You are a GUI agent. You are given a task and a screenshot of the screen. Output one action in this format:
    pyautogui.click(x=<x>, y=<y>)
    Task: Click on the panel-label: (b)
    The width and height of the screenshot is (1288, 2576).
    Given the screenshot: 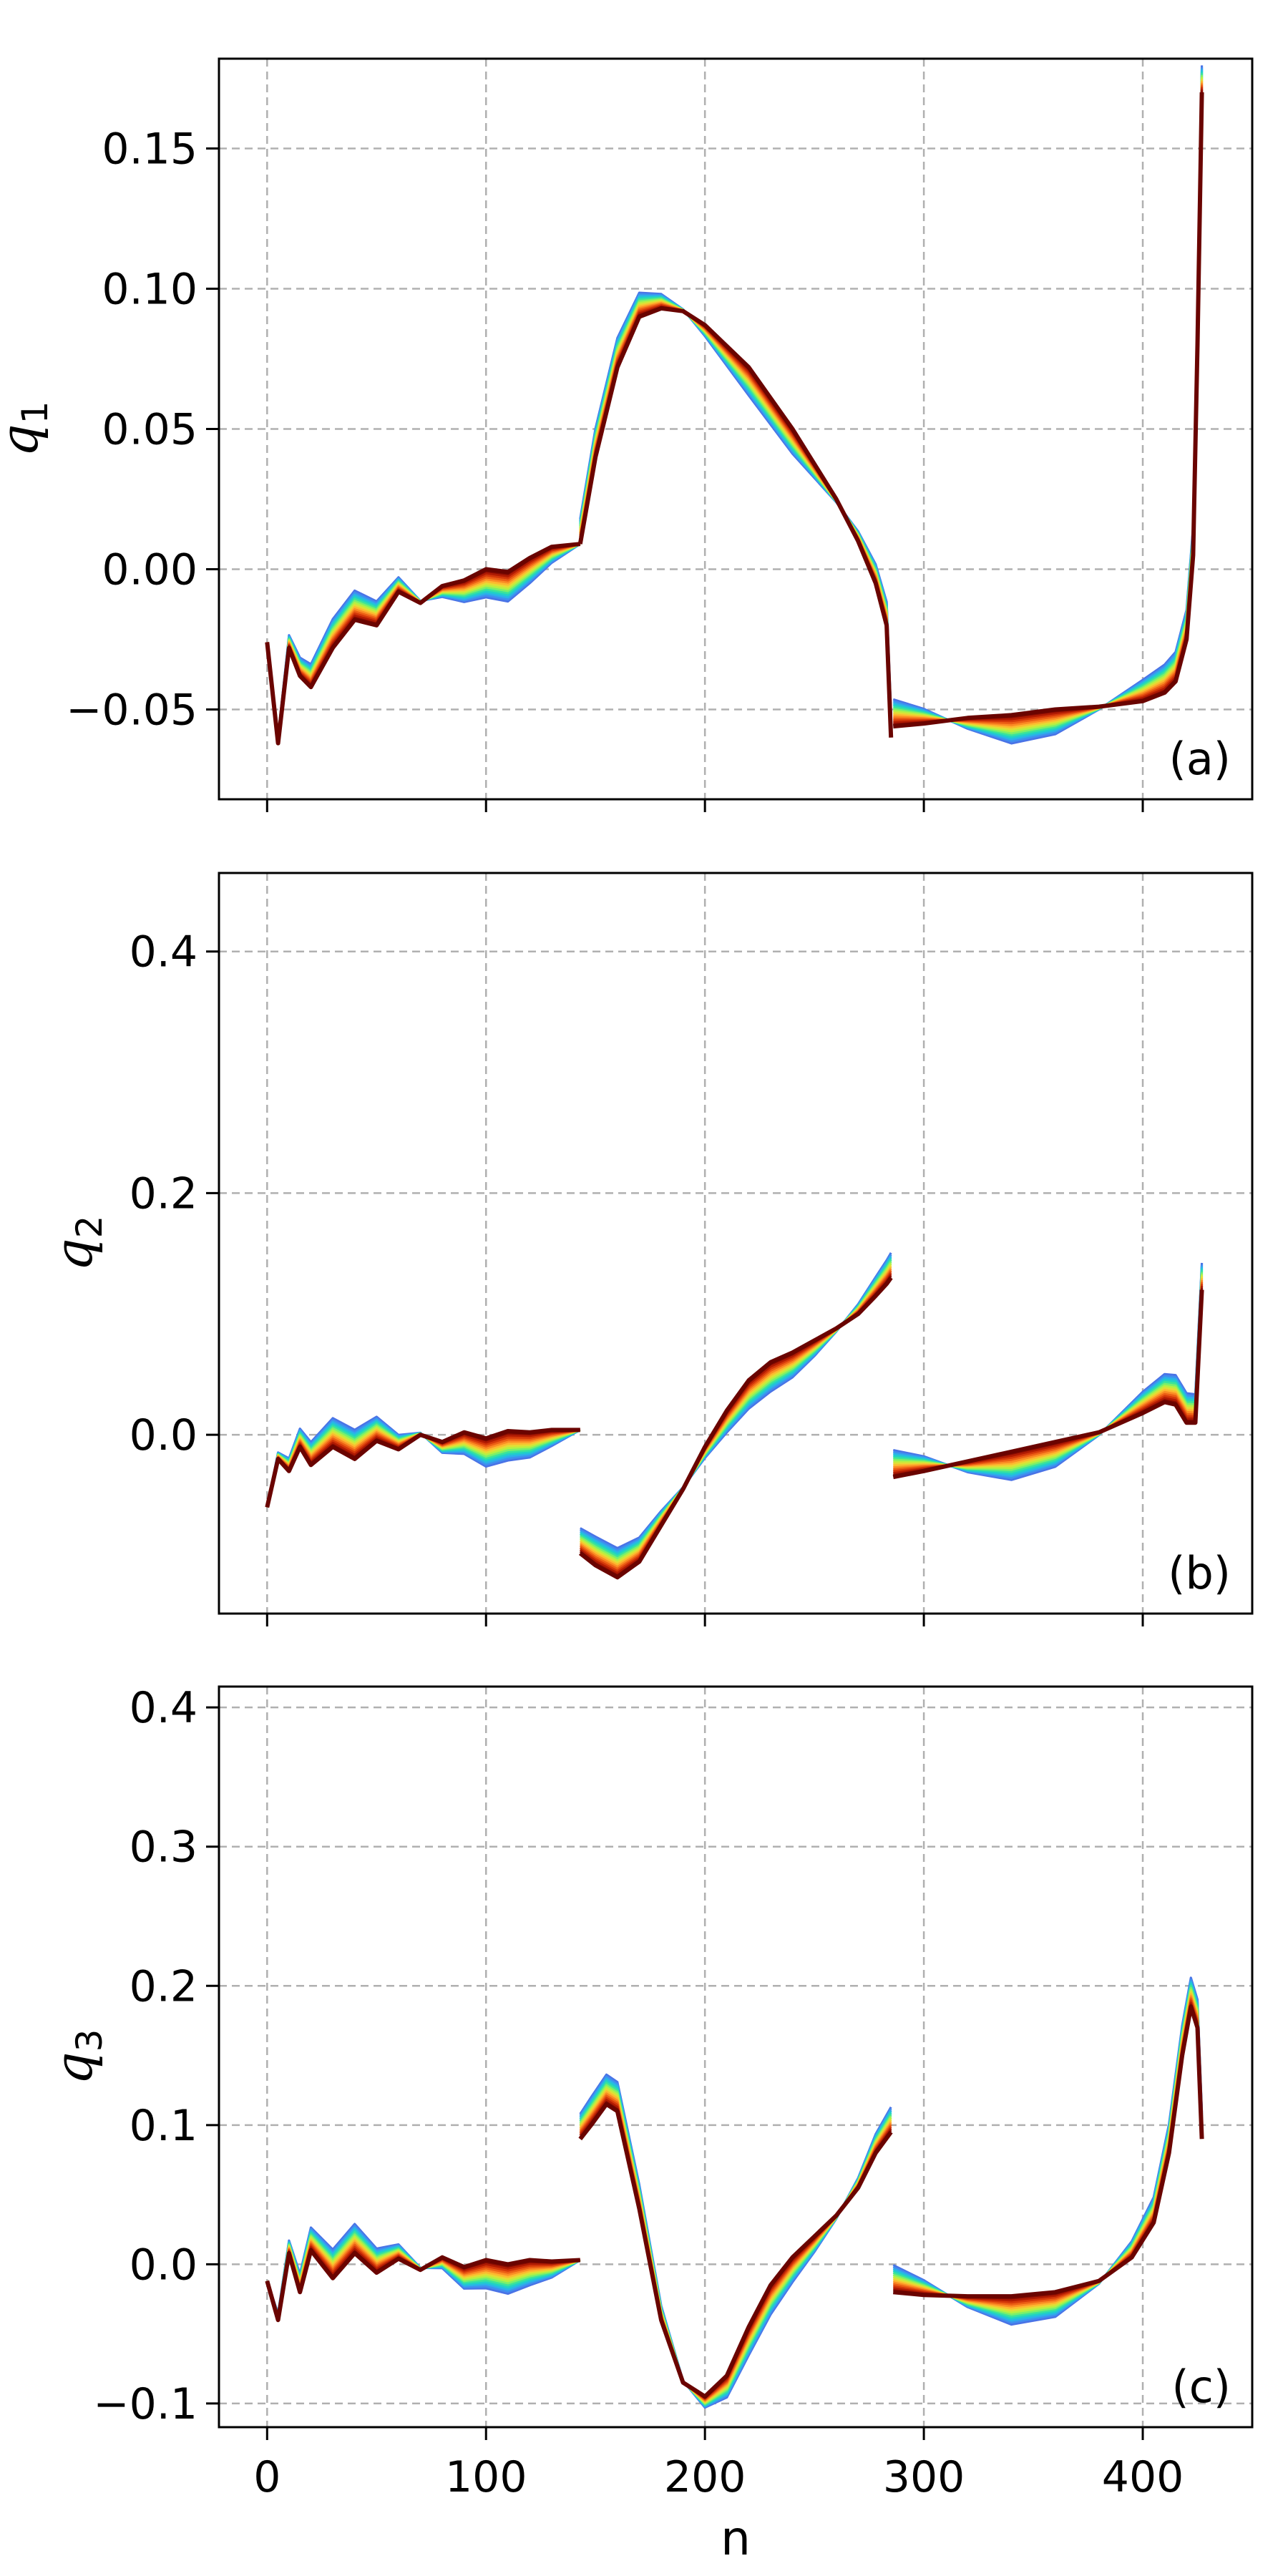 What is the action you would take?
    pyautogui.click(x=1199, y=1573)
    